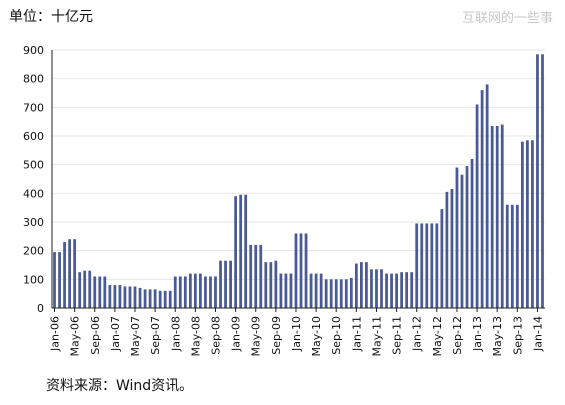 The image size is (565, 405). What do you see at coordinates (508, 18) in the screenshot?
I see `watermark: 互联网的一些事` at bounding box center [508, 18].